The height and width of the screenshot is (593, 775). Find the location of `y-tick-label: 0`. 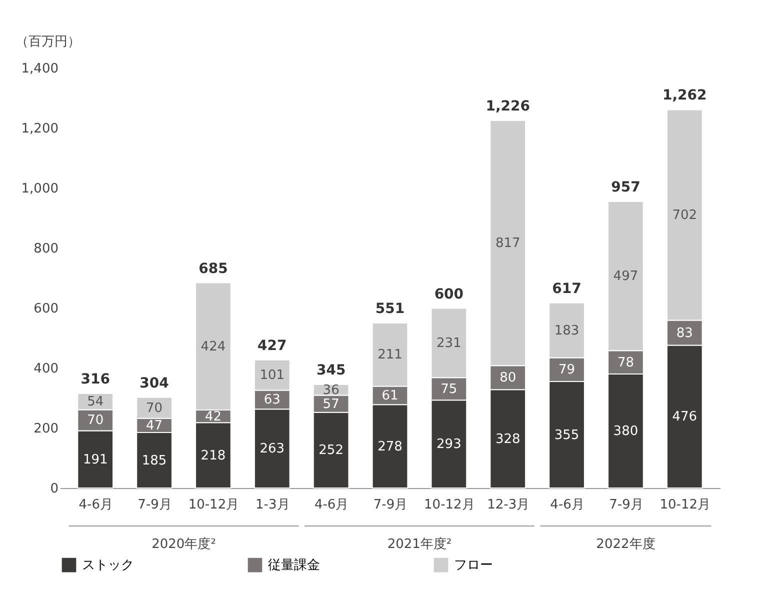

y-tick-label: 0 is located at coordinates (54, 489).